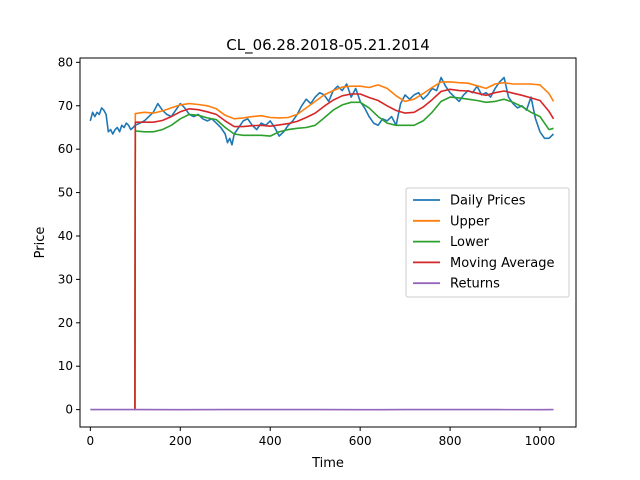  I want to click on x-tick-label: 200, so click(180, 441).